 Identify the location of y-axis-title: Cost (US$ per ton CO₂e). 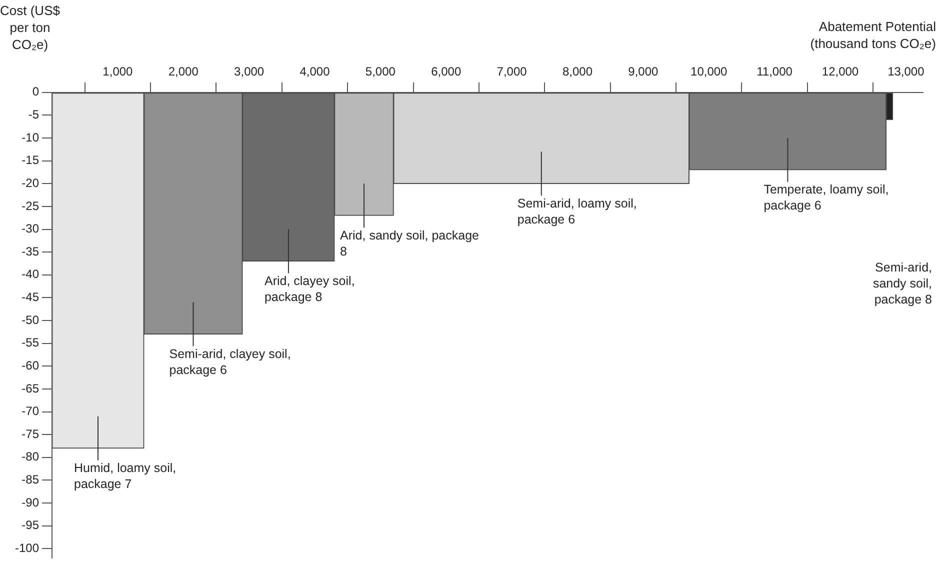
(30, 27).